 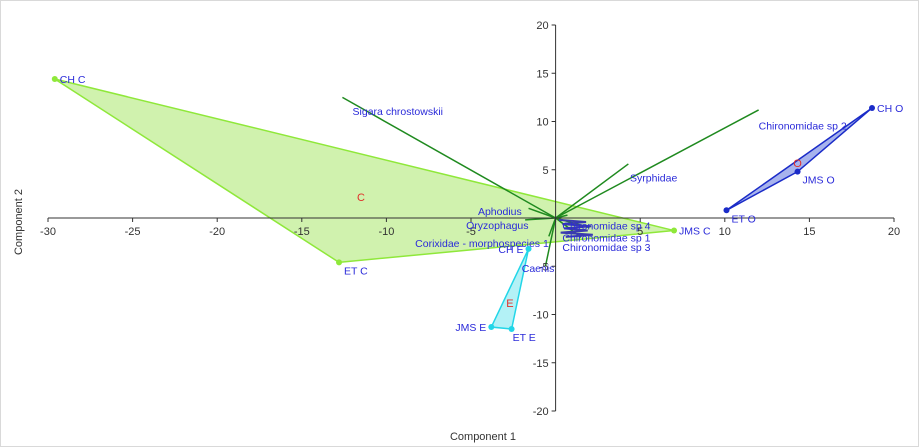 What do you see at coordinates (510, 289) in the screenshot?
I see `group-hull-e` at bounding box center [510, 289].